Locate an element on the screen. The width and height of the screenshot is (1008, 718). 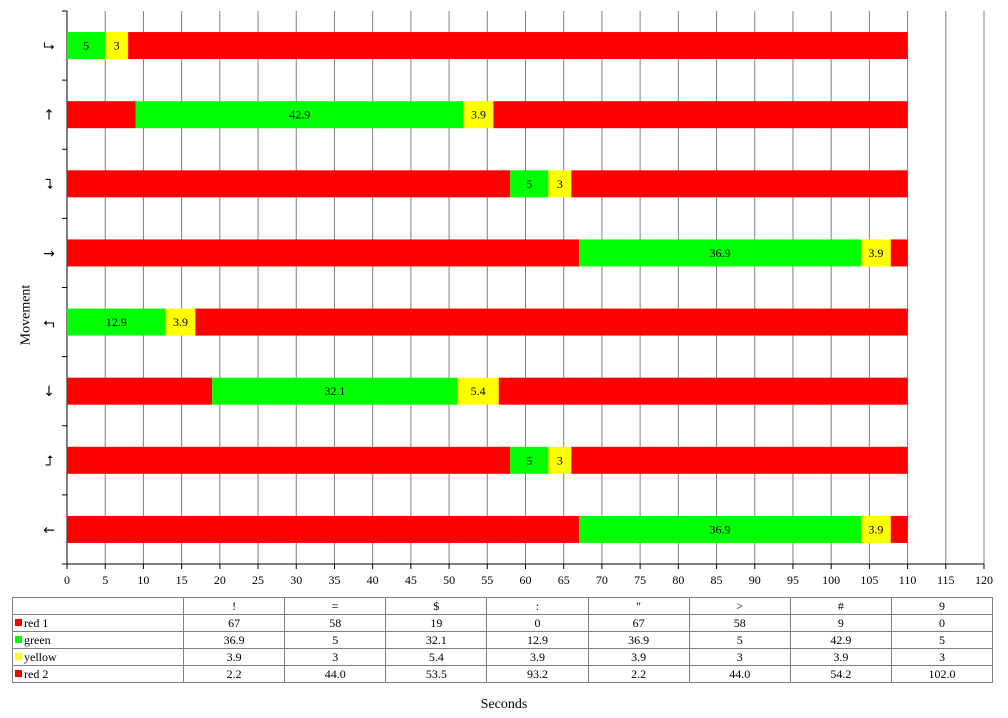
legend-entry-red-2: red 2 is located at coordinates (98, 674).